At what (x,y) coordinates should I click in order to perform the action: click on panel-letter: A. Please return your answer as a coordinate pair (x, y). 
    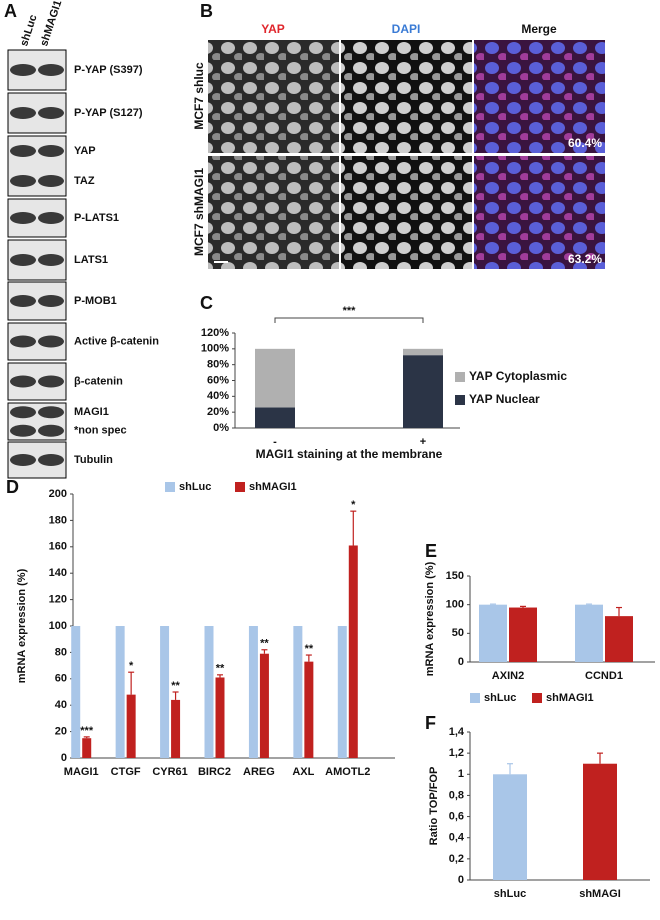
    Looking at the image, I should click on (10, 11).